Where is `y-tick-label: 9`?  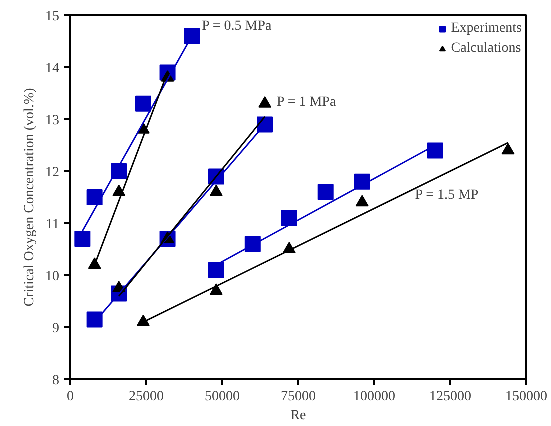
y-tick-label: 9 is located at coordinates (56, 329).